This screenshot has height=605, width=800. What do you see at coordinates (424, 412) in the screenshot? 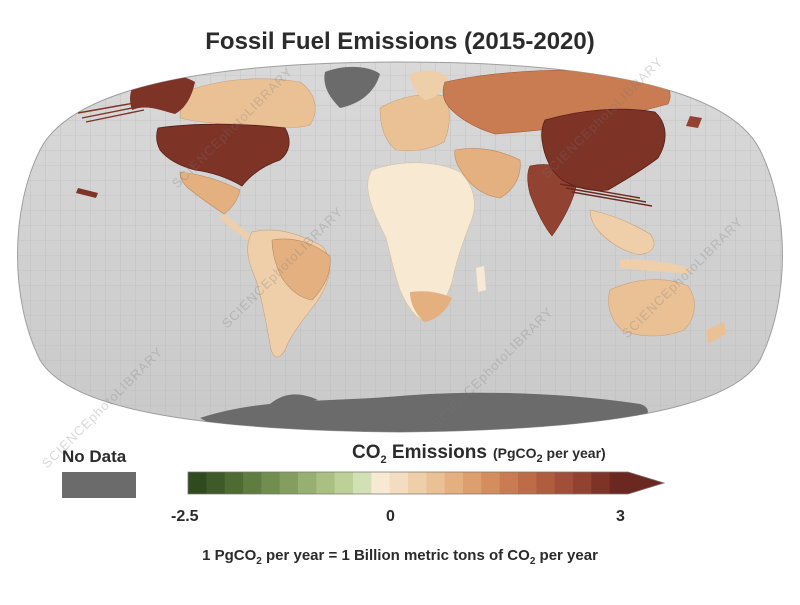
I see `region-antarctica` at bounding box center [424, 412].